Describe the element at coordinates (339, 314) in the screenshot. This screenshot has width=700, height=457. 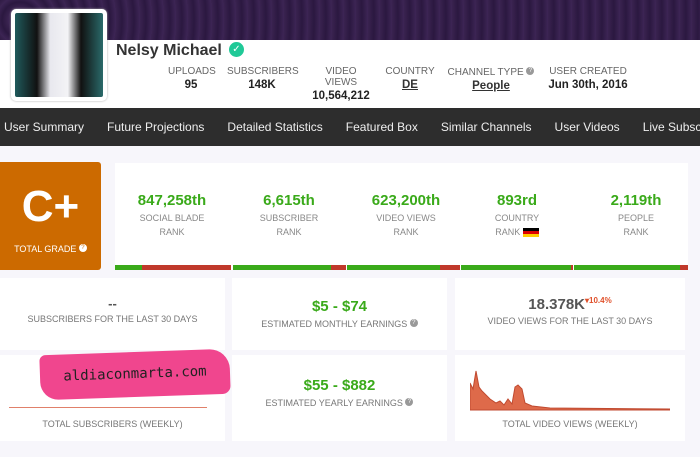
I see `card-monthly-earnings: $5 - $74 ESTIMATED MONTHLY EARNINGS ?` at that location.